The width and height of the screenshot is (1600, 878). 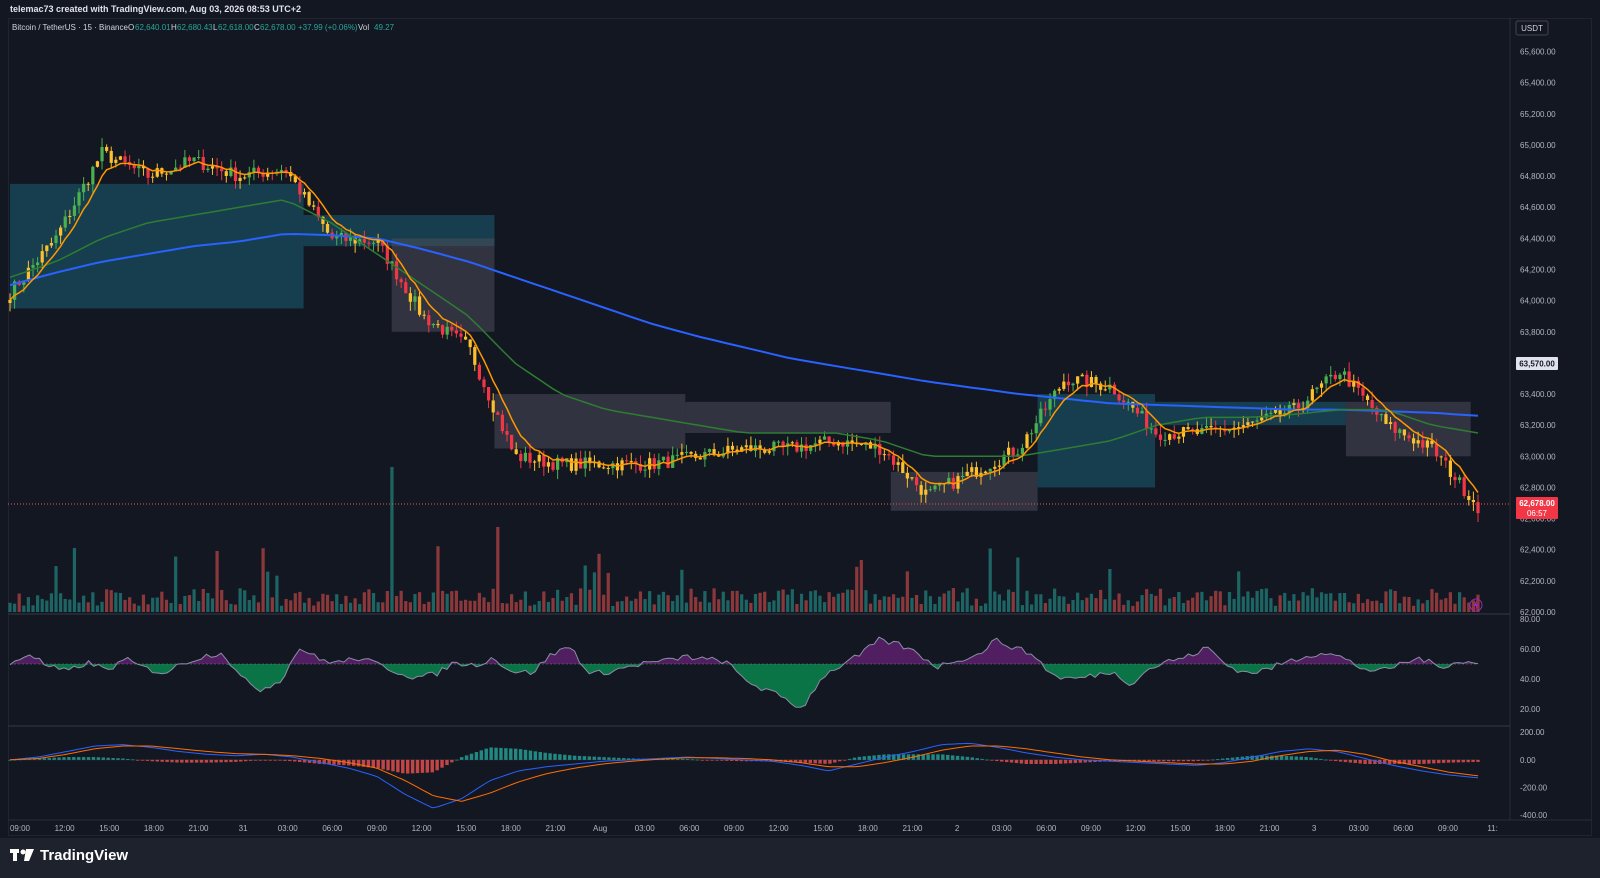 I want to click on symbol-name: Bitcoin / TetherUS · 15 · Binance, so click(x=70, y=27).